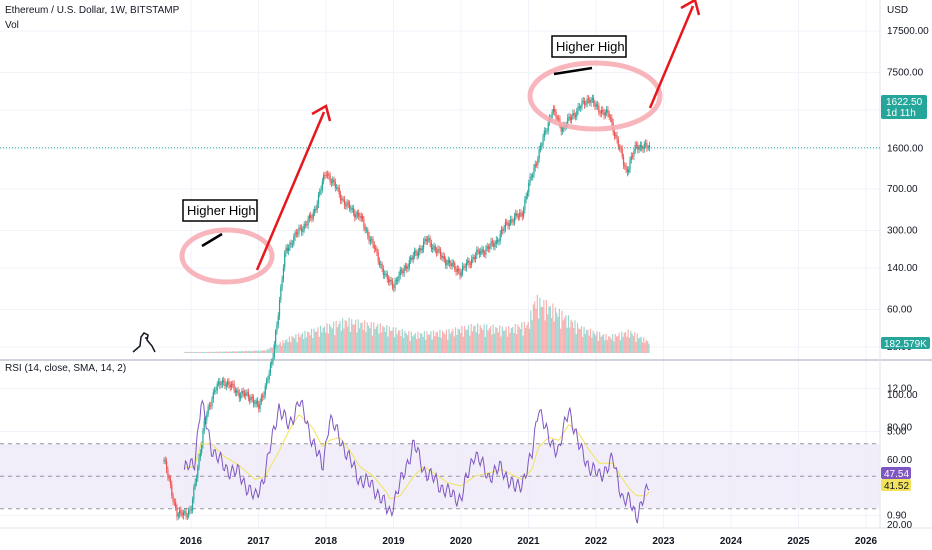 The height and width of the screenshot is (550, 932). What do you see at coordinates (293, 187) in the screenshot?
I see `arrow-up-2017` at bounding box center [293, 187].